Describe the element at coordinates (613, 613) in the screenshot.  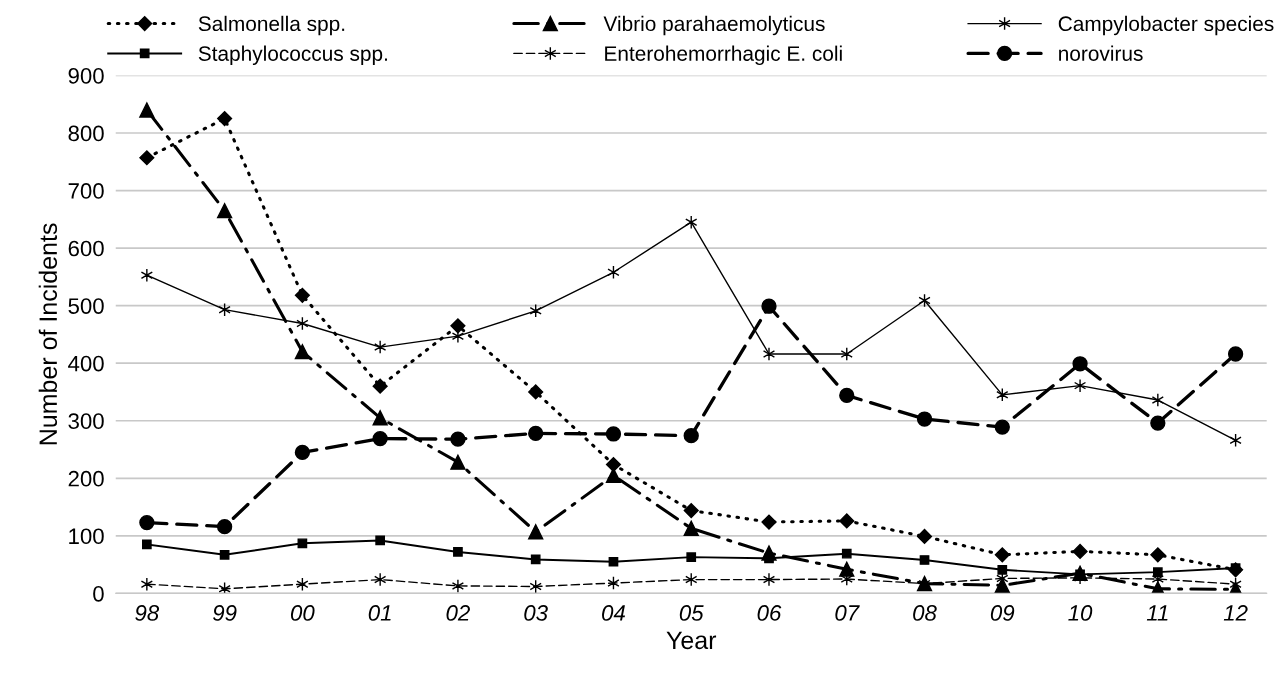
I see `x-tick-label: 04` at that location.